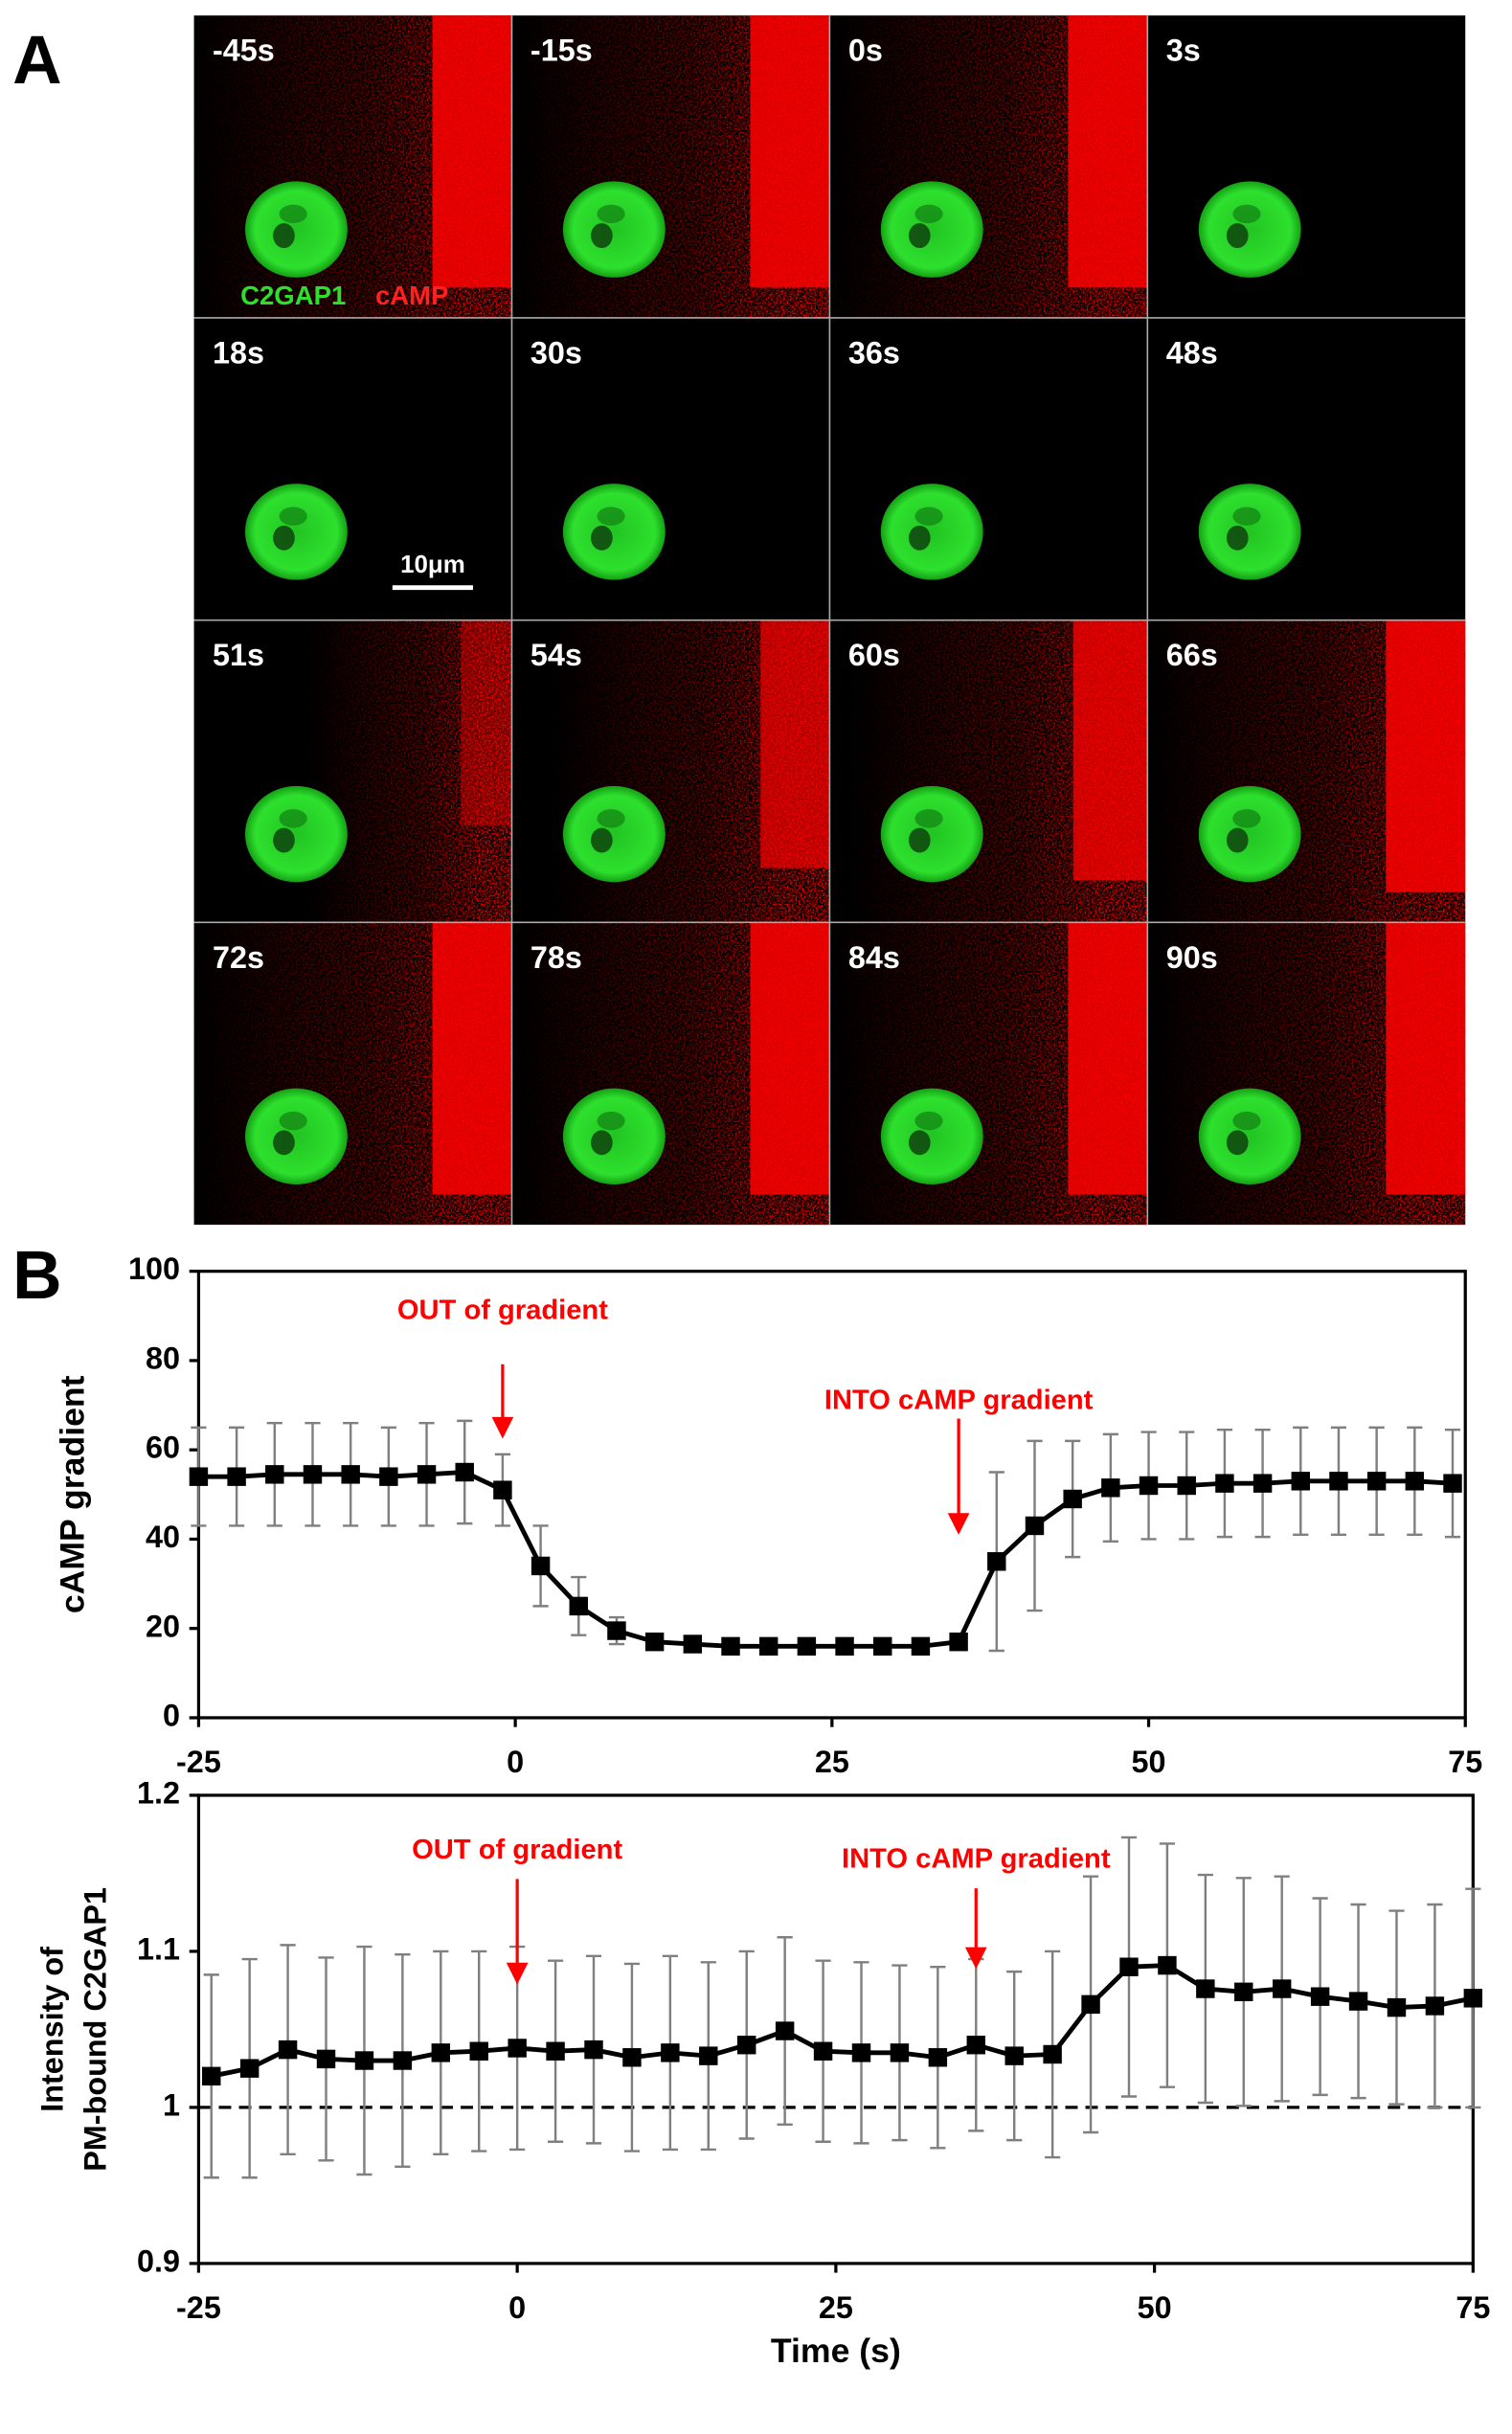 Image resolution: width=1512 pixels, height=2434 pixels. Describe the element at coordinates (198, 2307) in the screenshot. I see `x-tick-label: -25` at that location.